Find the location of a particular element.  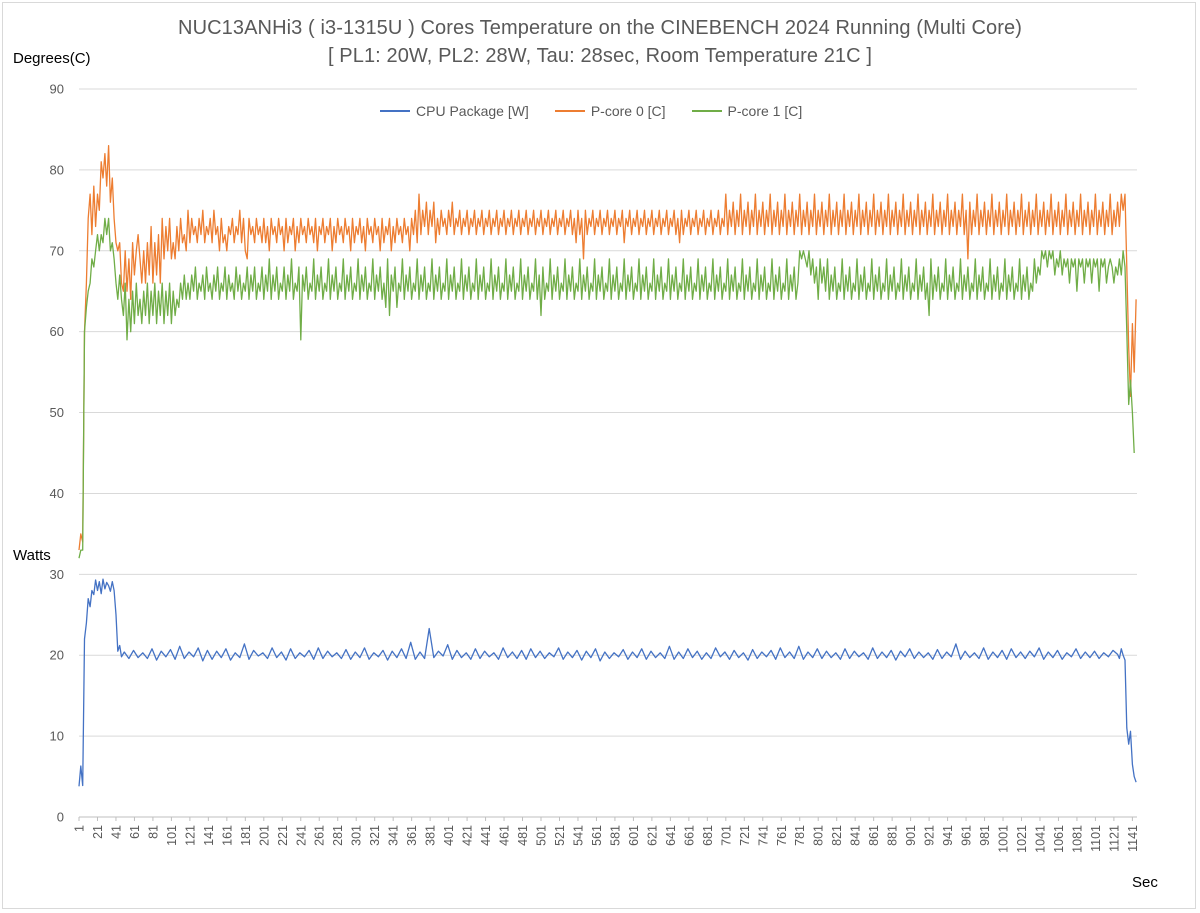

x-tick-label: 1 is located at coordinates (80, 828).